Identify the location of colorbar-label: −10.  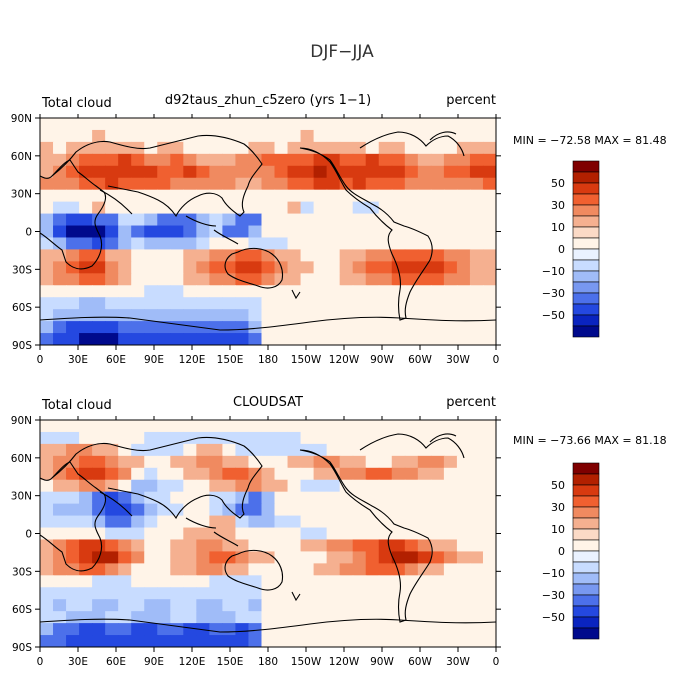
(553, 573).